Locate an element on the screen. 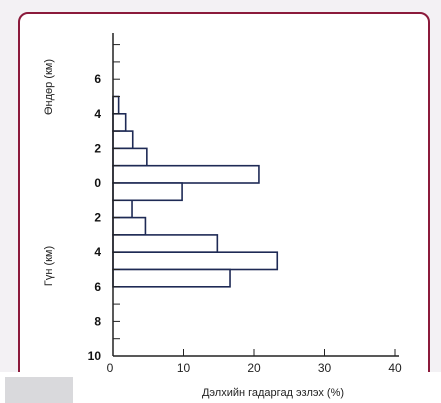 The height and width of the screenshot is (403, 441). lower-group-label: Гүн (км) is located at coordinates (49, 266).